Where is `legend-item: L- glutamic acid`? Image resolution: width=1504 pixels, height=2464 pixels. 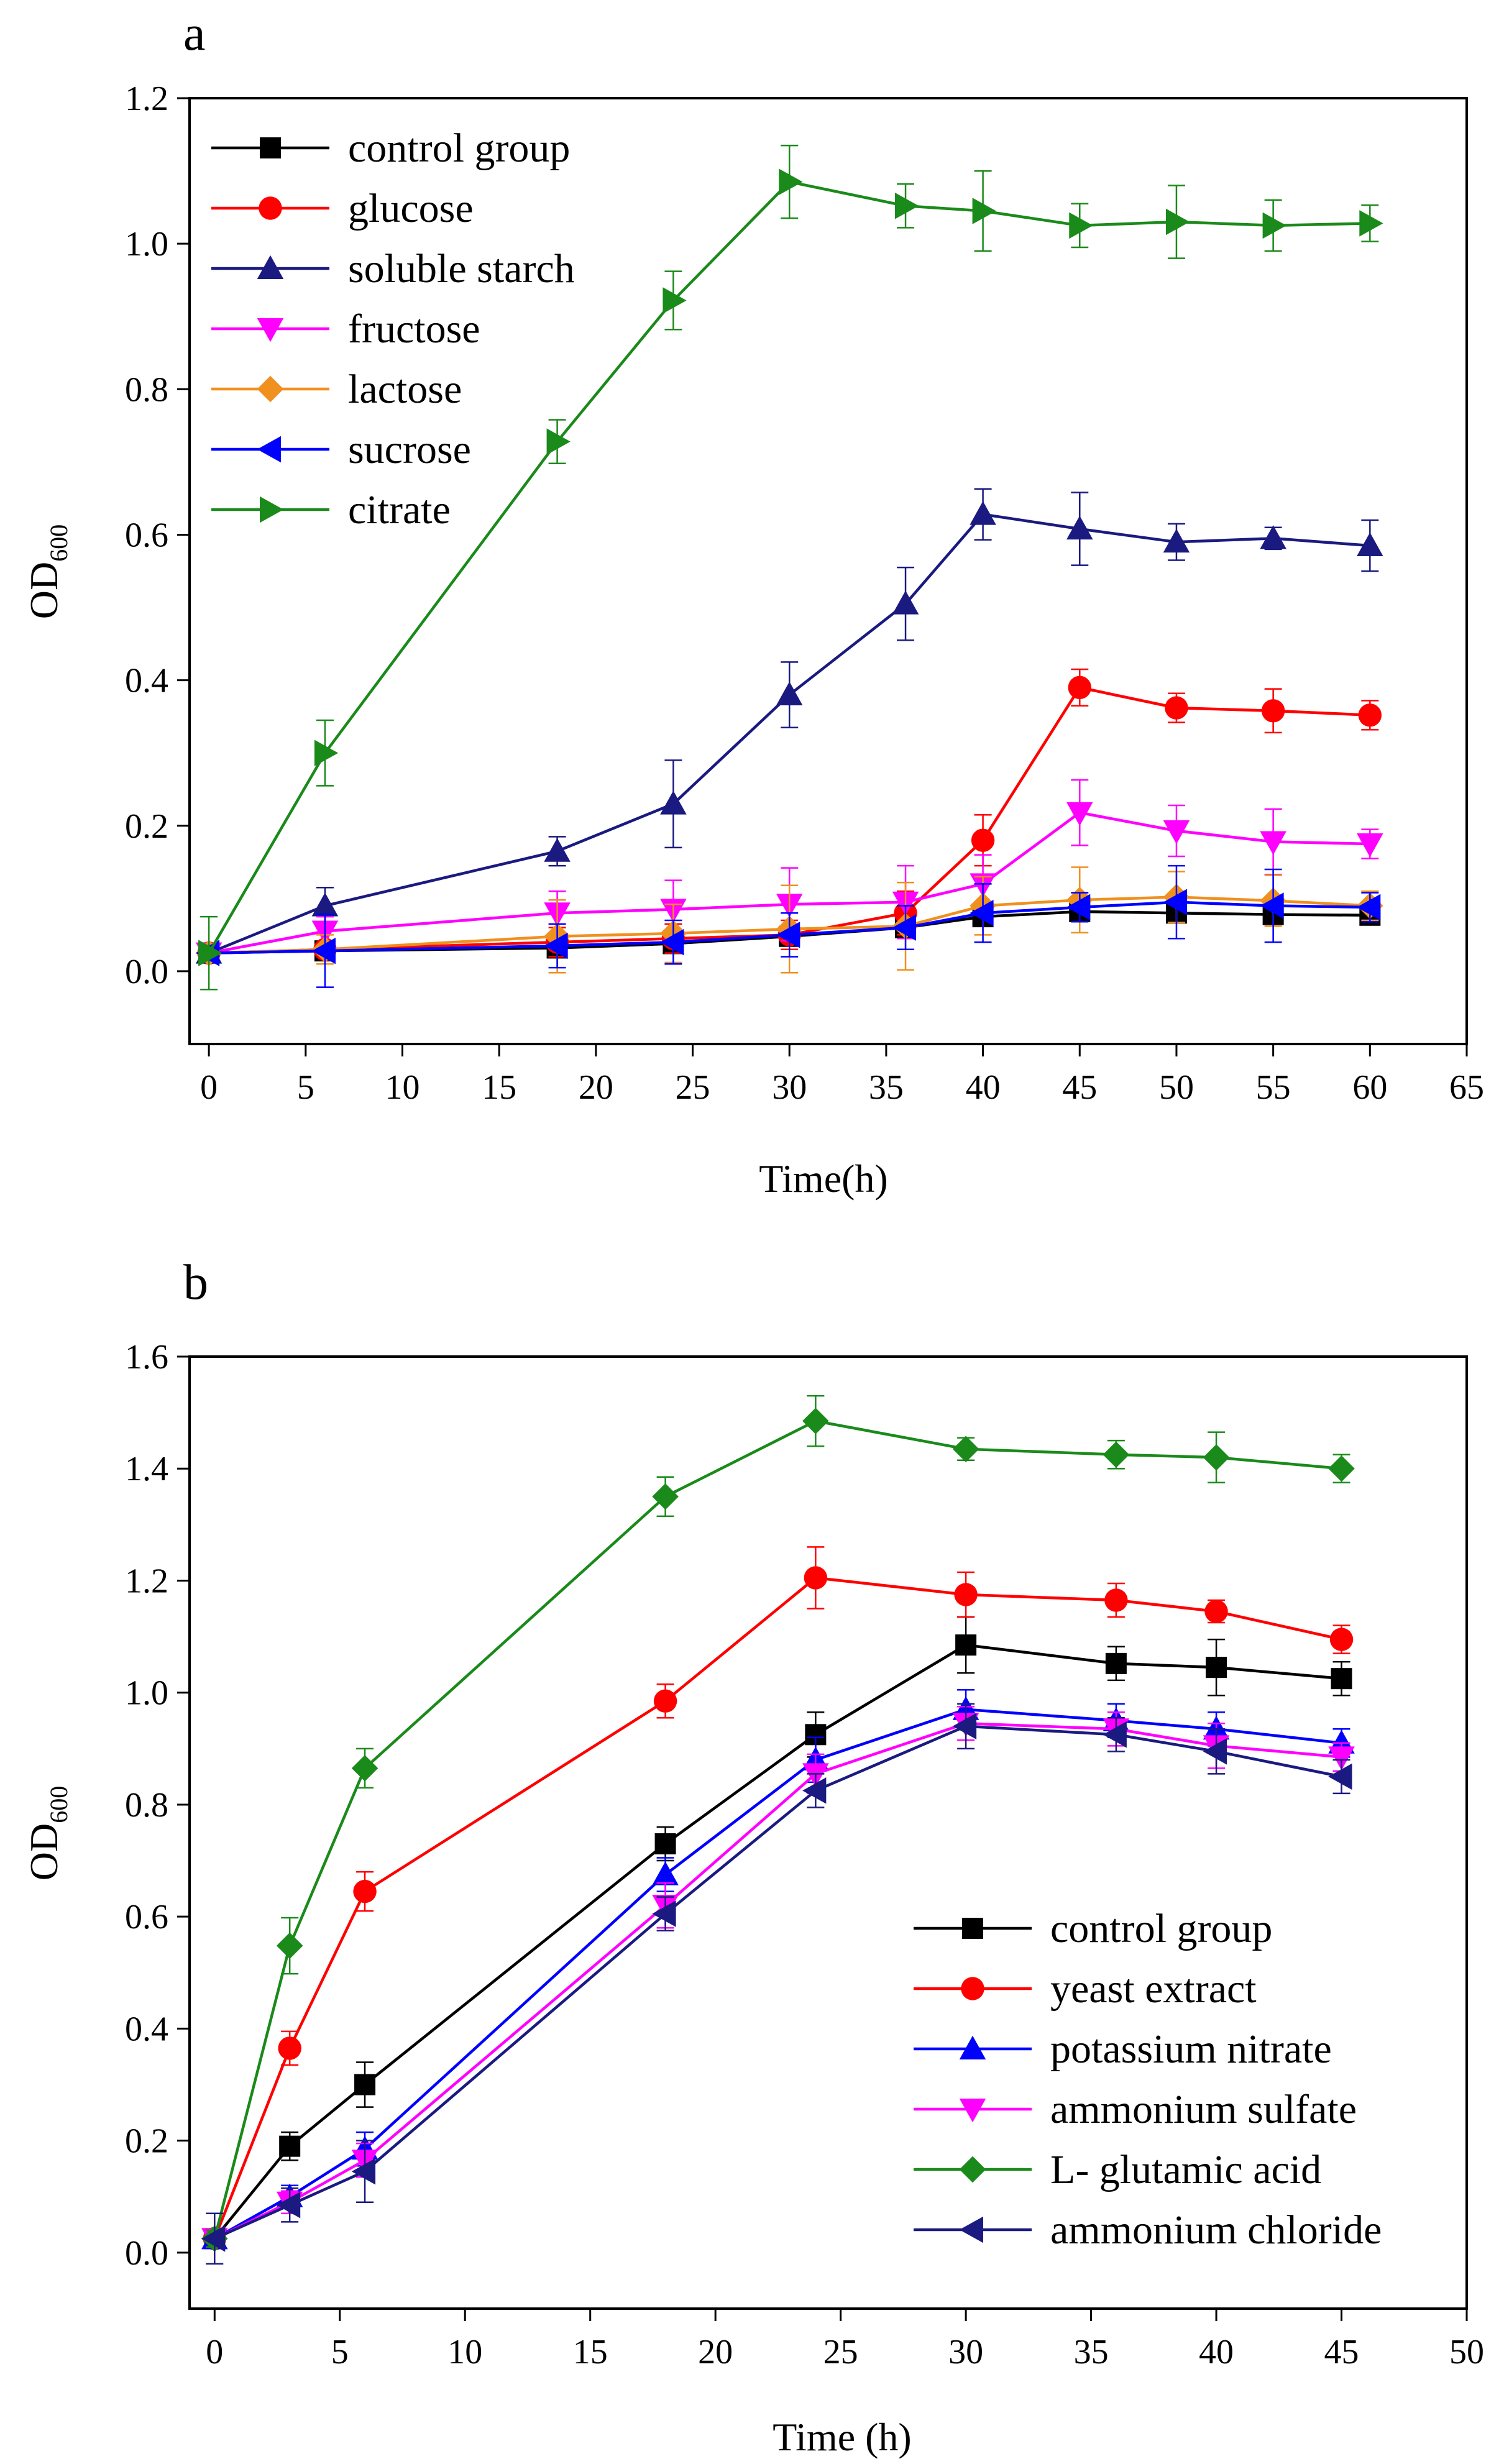
legend-item: L- glutamic acid is located at coordinates (1117, 2170).